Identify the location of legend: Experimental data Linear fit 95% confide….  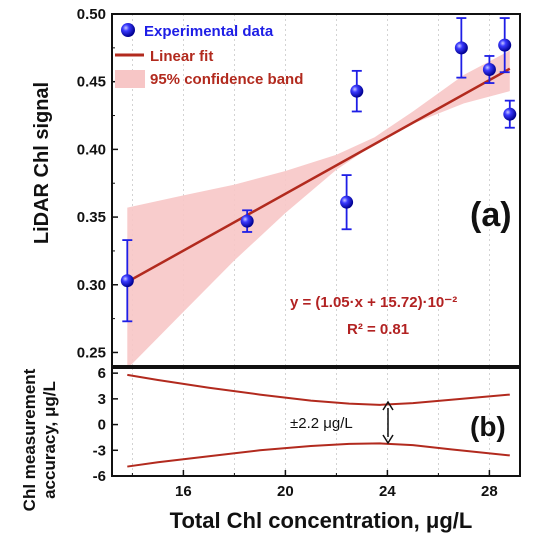
(209, 55).